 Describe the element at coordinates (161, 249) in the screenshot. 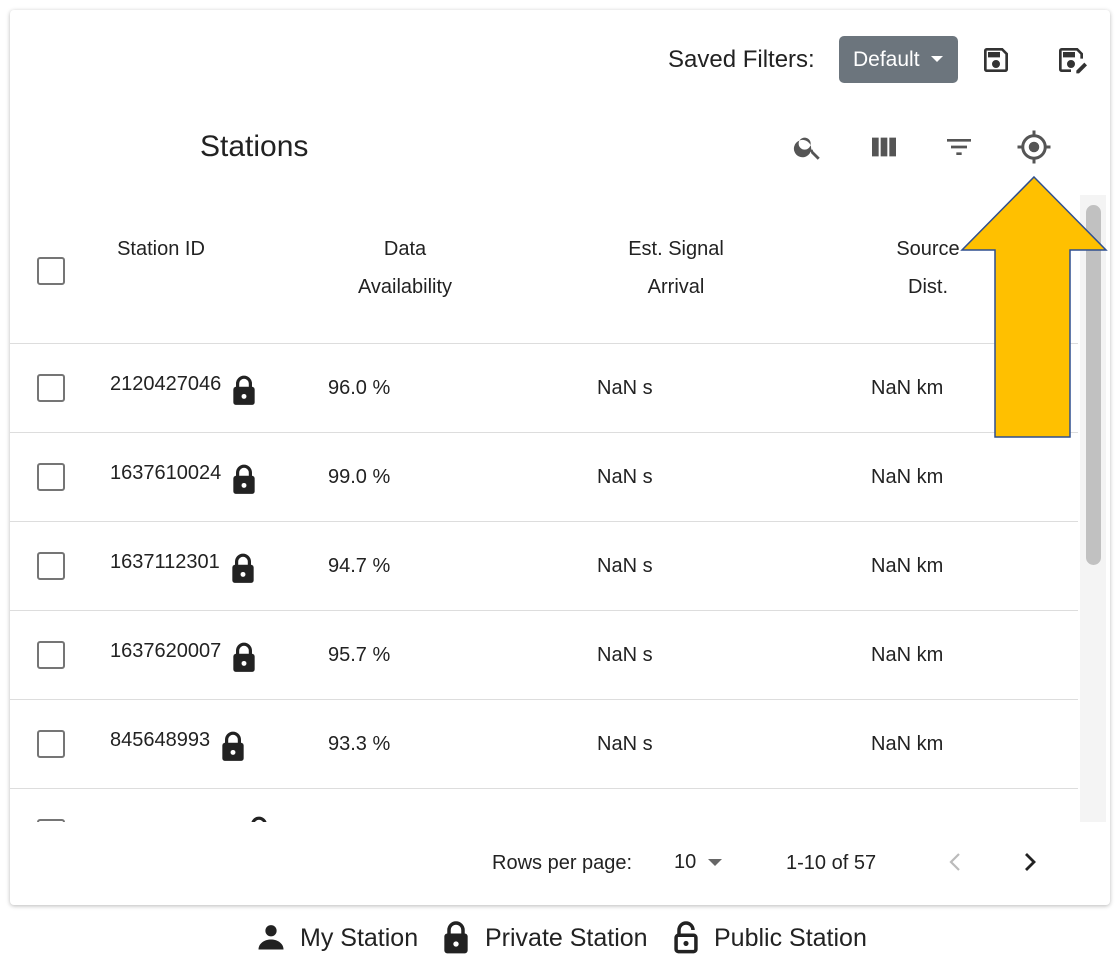

I see `column-header: Station ID` at that location.